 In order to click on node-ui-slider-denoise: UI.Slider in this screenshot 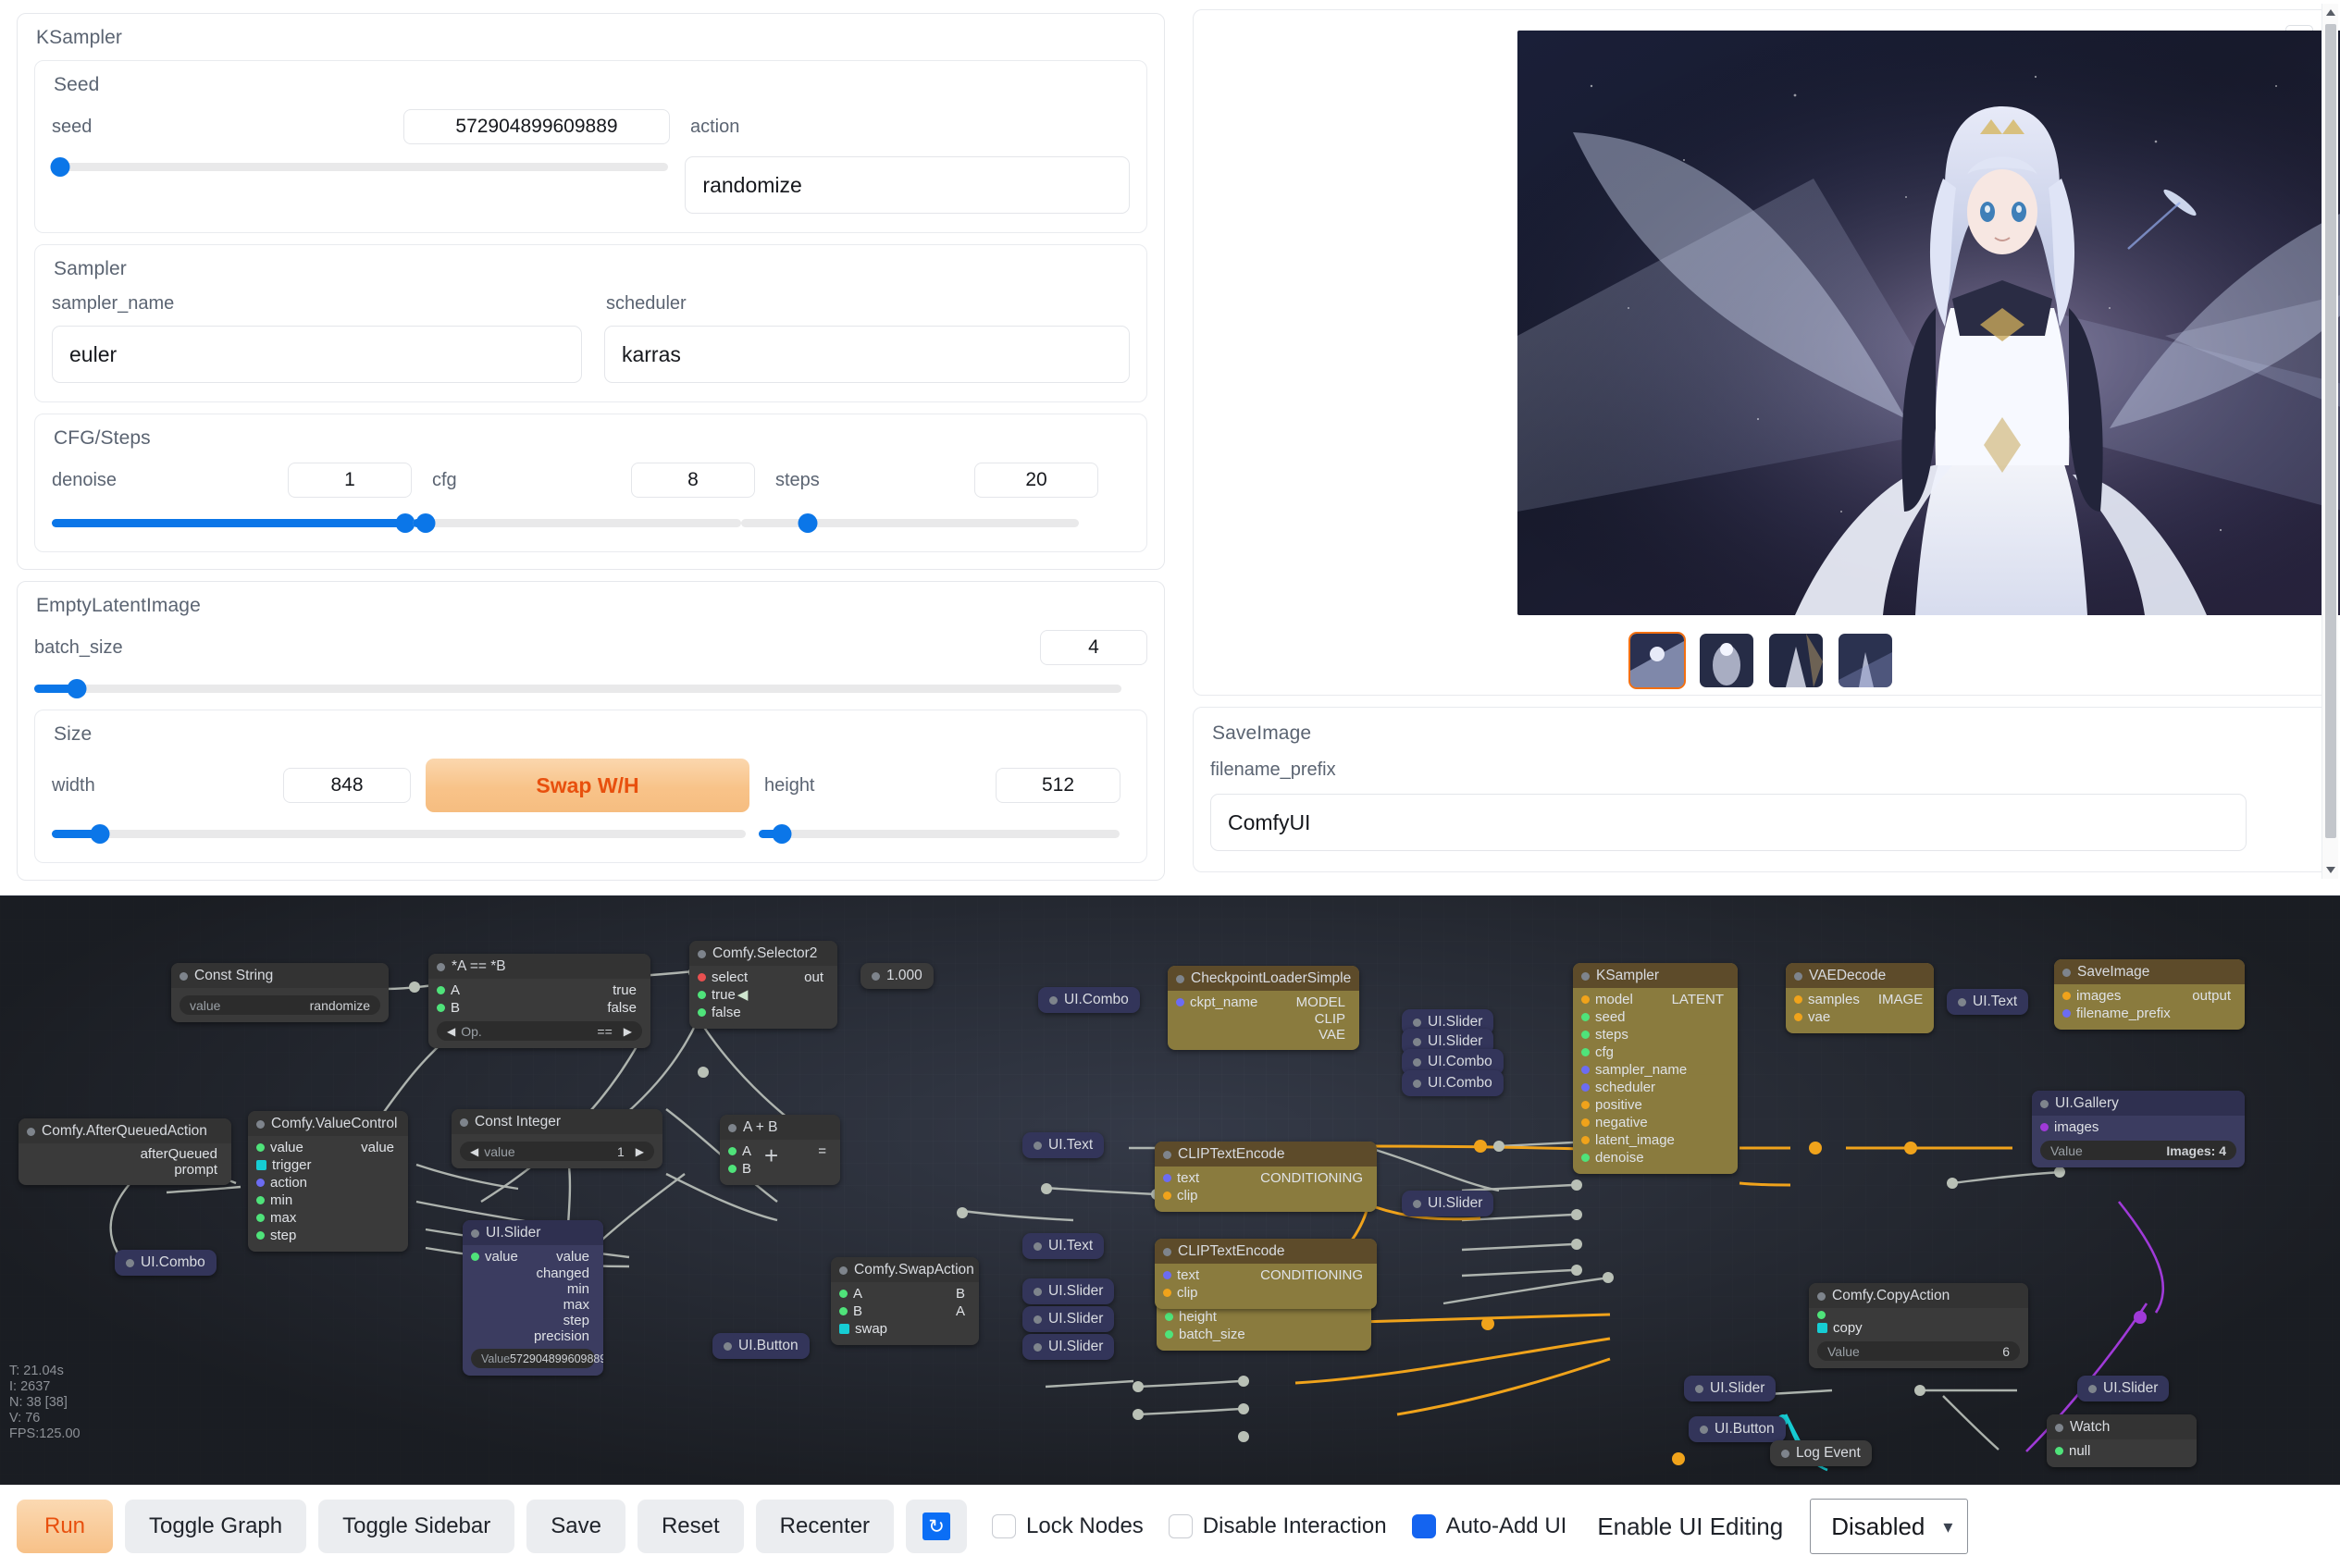, I will do `click(1448, 1203)`.